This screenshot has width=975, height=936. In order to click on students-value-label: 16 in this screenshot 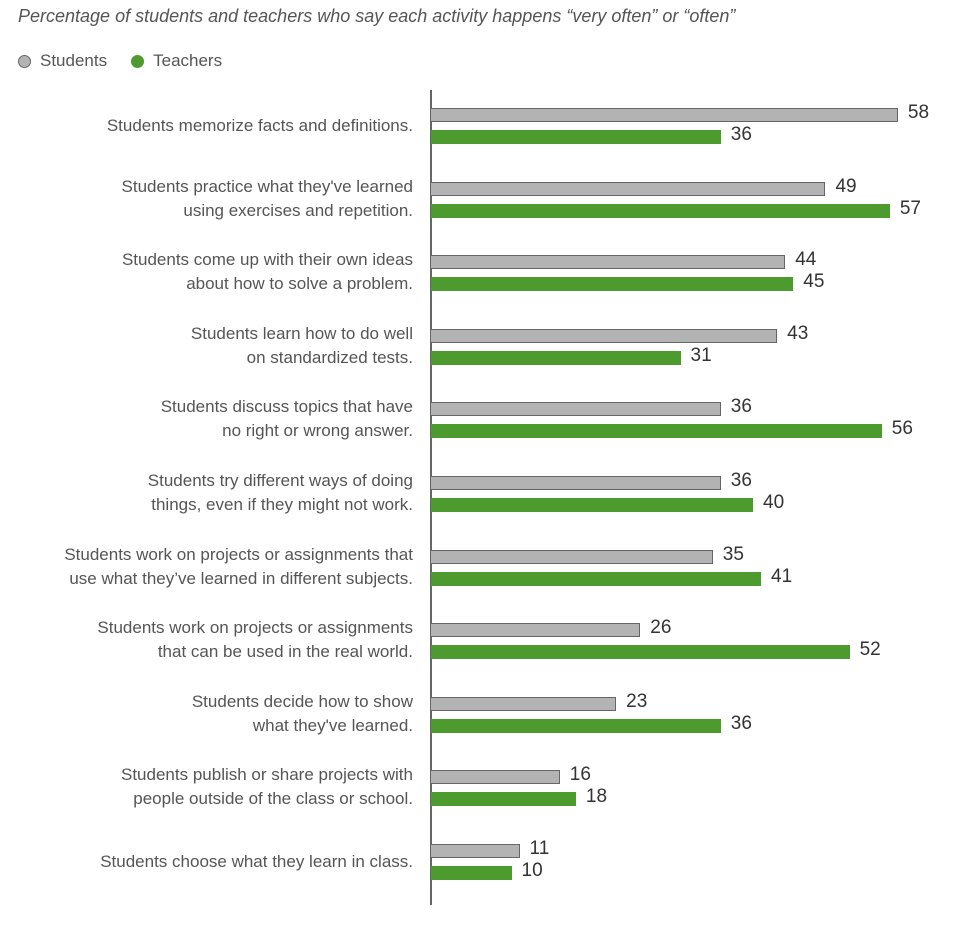, I will do `click(580, 775)`.